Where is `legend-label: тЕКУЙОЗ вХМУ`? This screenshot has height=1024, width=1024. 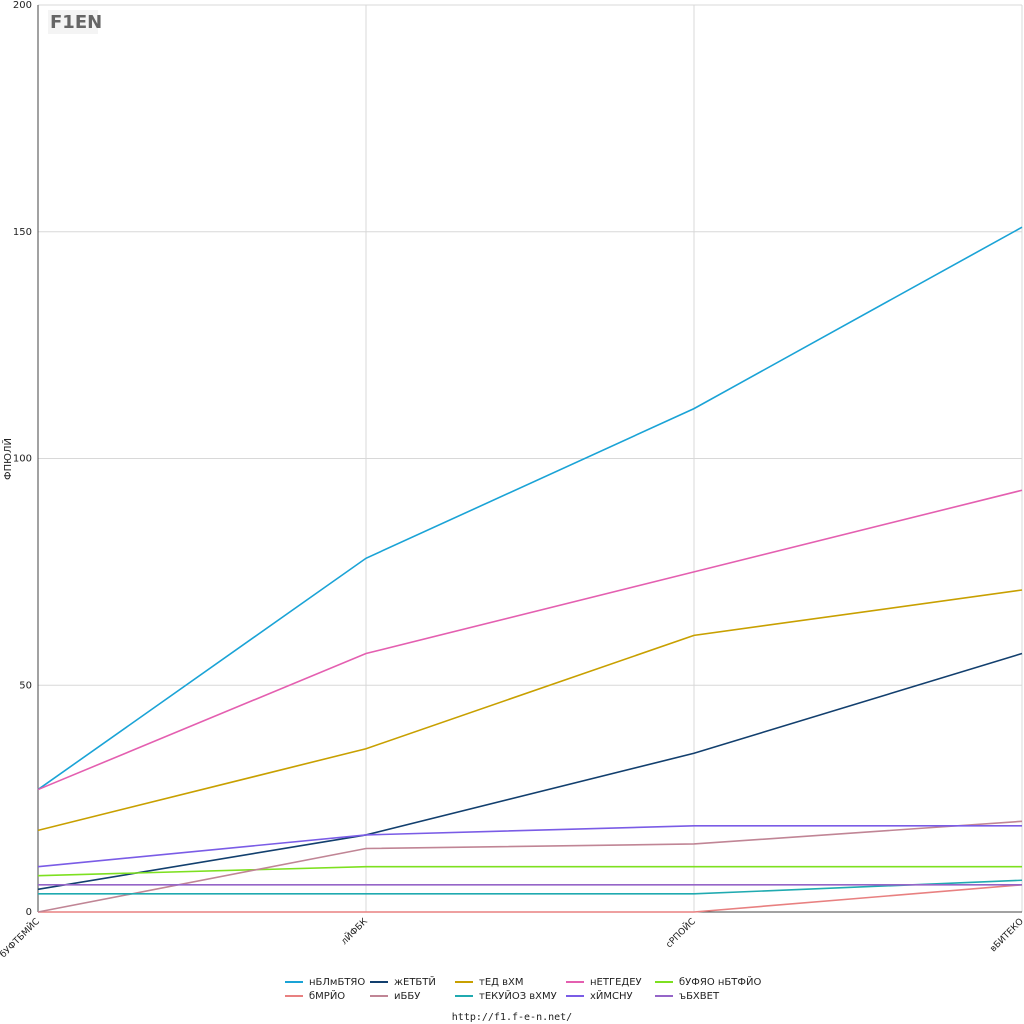
legend-label: тЕКУЙОЗ вХМУ is located at coordinates (518, 995).